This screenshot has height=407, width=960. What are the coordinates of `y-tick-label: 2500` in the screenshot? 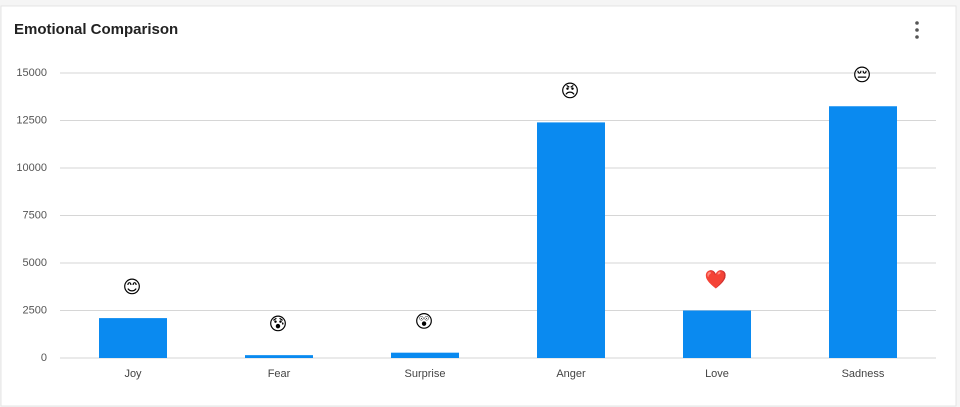 It's located at (35, 310).